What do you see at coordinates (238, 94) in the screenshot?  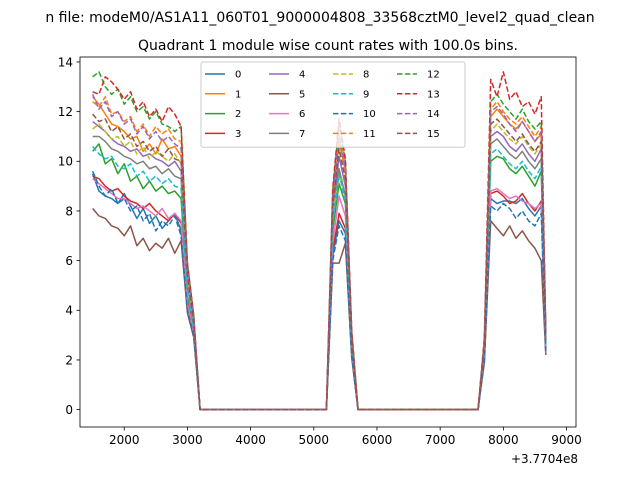 I see `legend-label-1: 1` at bounding box center [238, 94].